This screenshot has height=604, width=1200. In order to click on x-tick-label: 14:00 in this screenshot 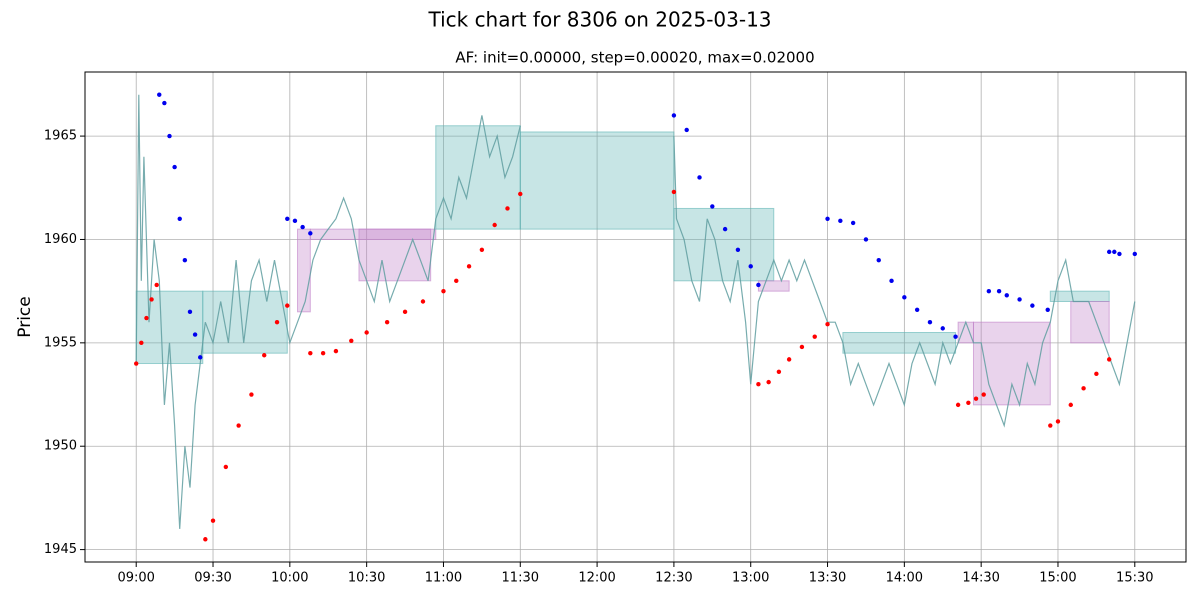, I will do `click(904, 578)`.